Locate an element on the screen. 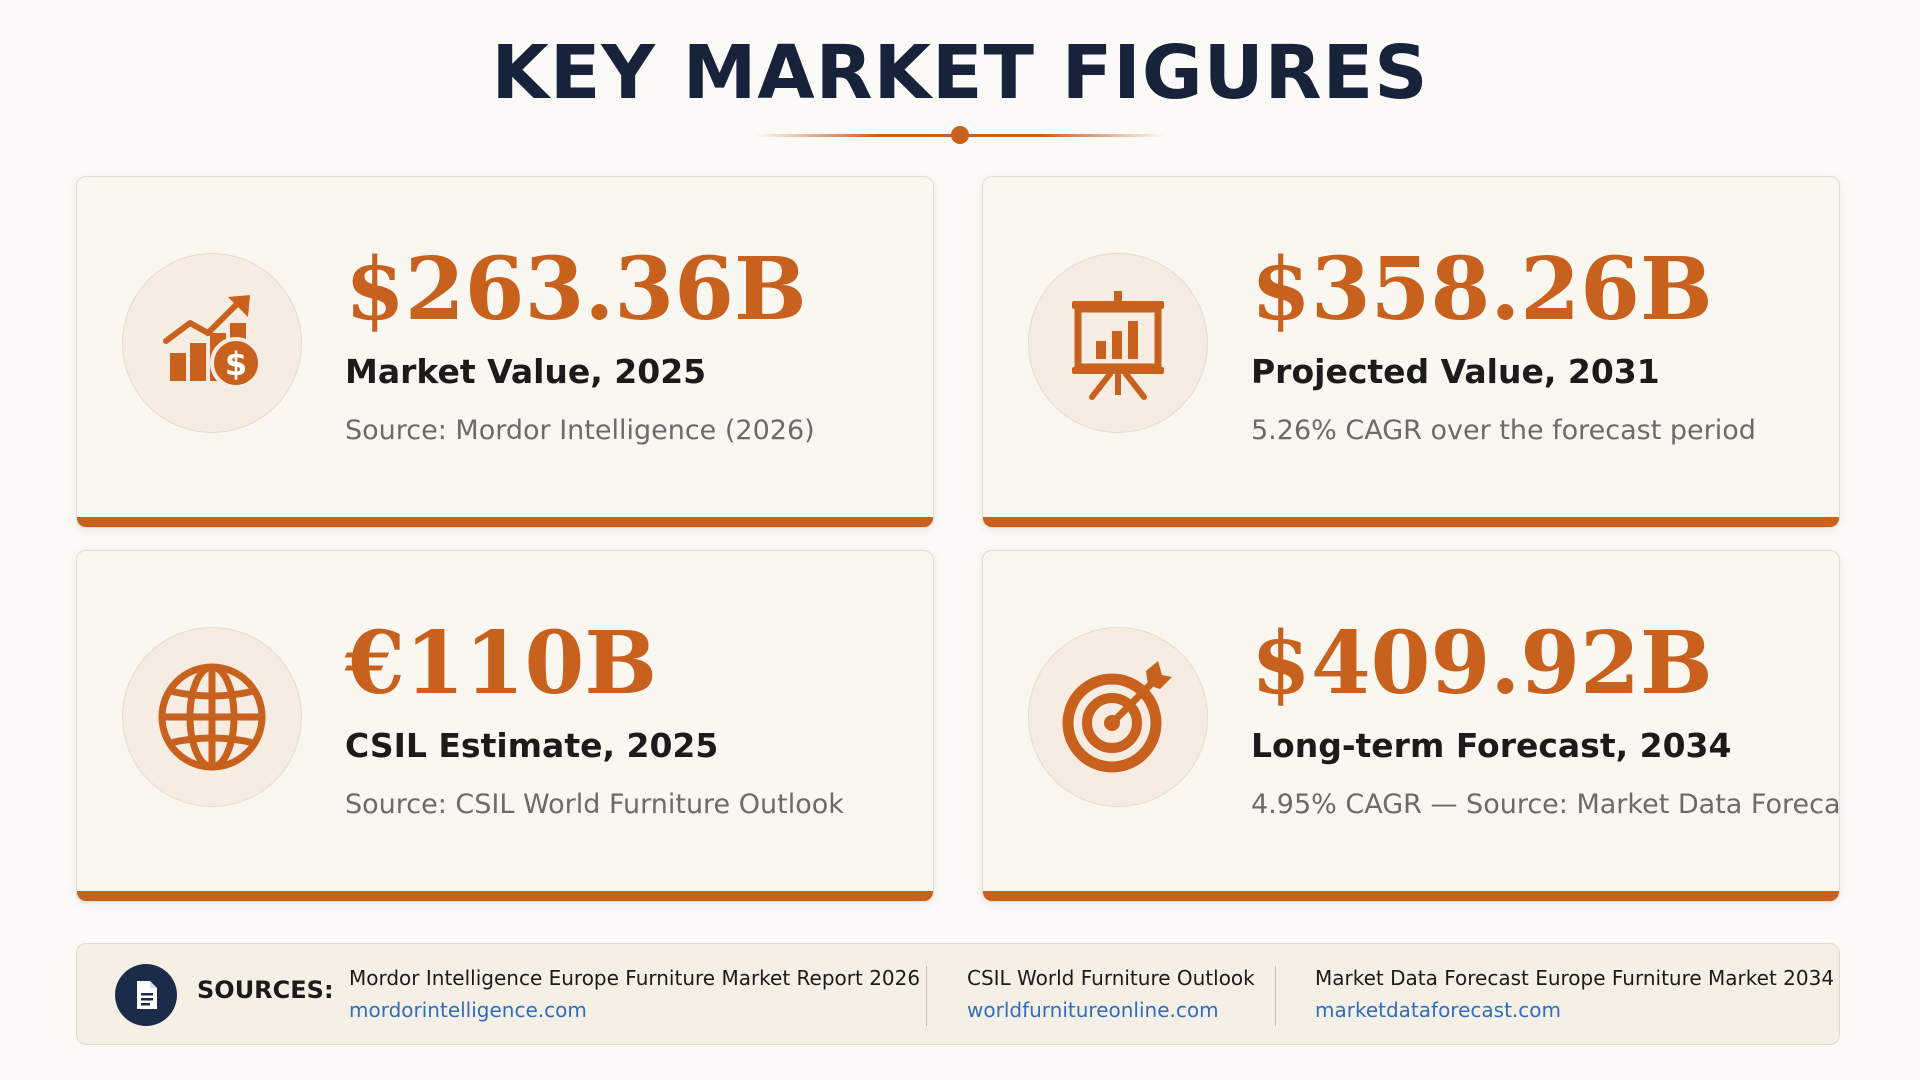 The width and height of the screenshot is (1920, 1080). figure-label: Market Value, 2025 is located at coordinates (526, 371).